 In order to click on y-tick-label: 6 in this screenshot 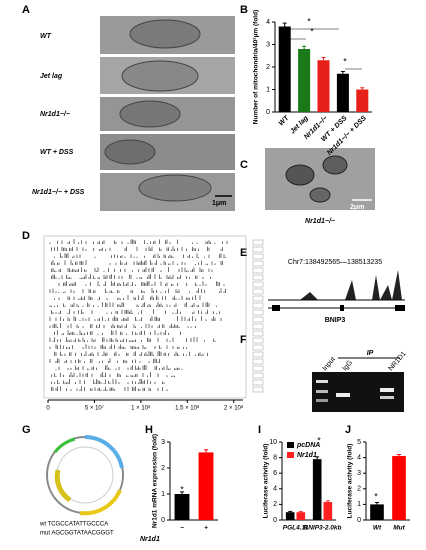, I will do `click(275, 473)`.